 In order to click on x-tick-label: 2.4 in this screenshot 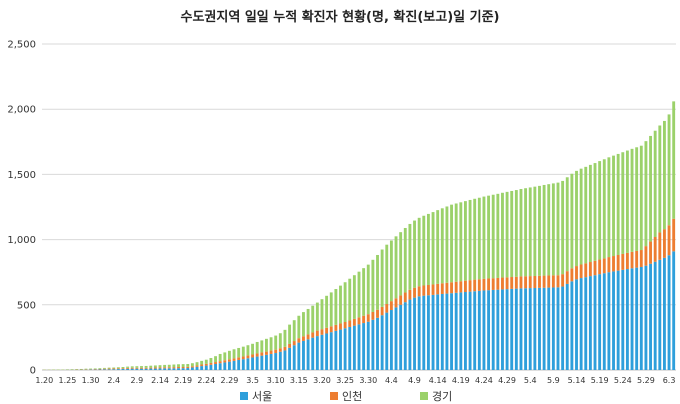, I will do `click(113, 380)`.